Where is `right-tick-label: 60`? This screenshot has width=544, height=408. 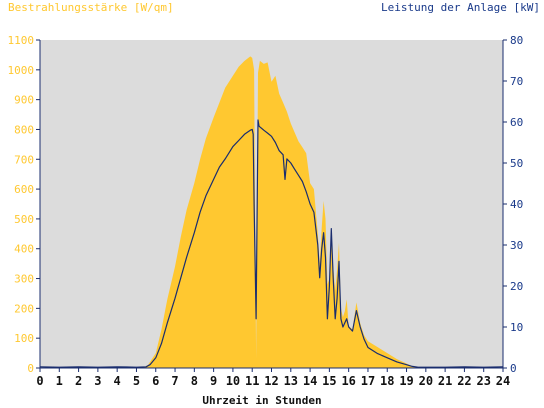 right-tick-label: 60 is located at coordinates (516, 122).